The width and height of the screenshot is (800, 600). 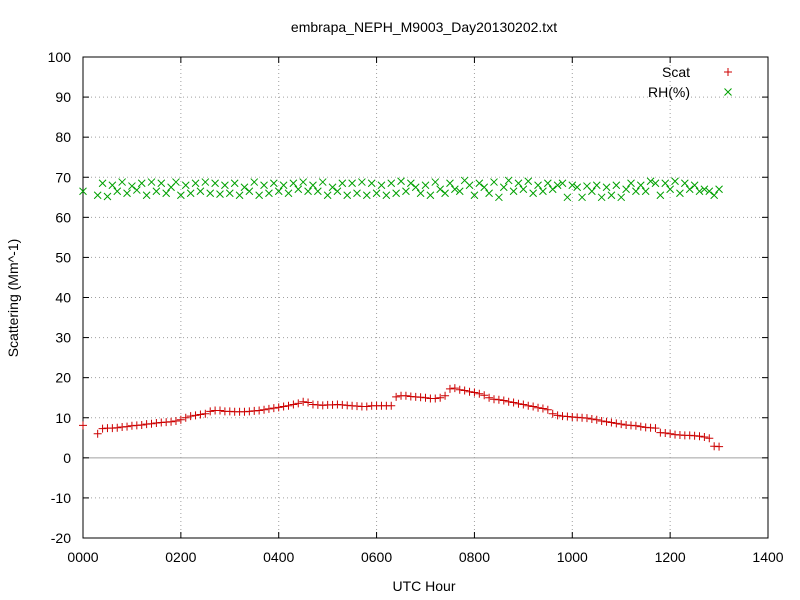 What do you see at coordinates (728, 72) in the screenshot?
I see `legend-plus-icon` at bounding box center [728, 72].